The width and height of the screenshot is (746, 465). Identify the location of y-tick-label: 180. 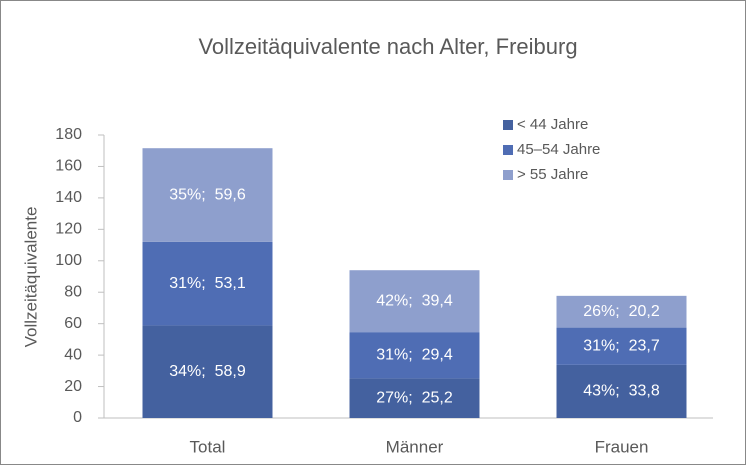
(68, 134).